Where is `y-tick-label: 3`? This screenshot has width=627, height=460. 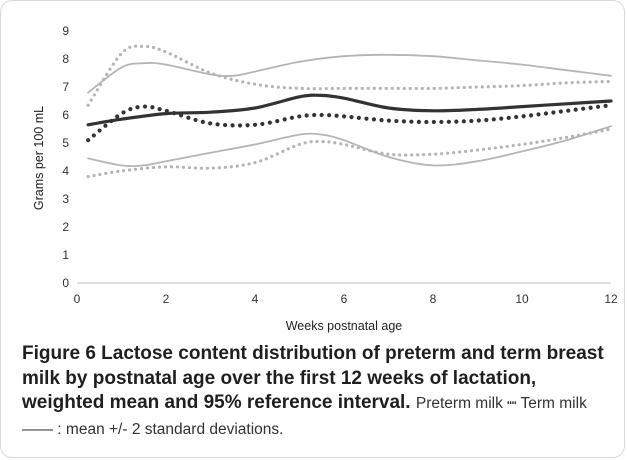
y-tick-label: 3 is located at coordinates (65, 199).